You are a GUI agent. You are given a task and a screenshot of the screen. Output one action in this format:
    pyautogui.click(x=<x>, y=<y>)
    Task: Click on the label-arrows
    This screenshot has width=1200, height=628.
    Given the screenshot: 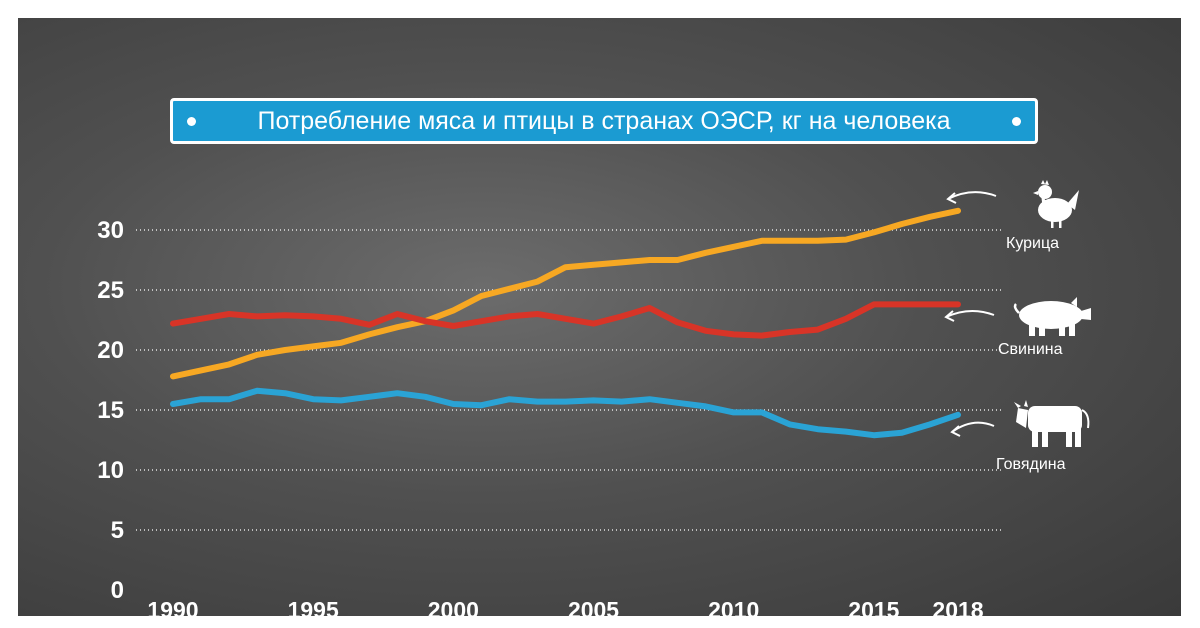 What is the action you would take?
    pyautogui.click(x=970, y=314)
    